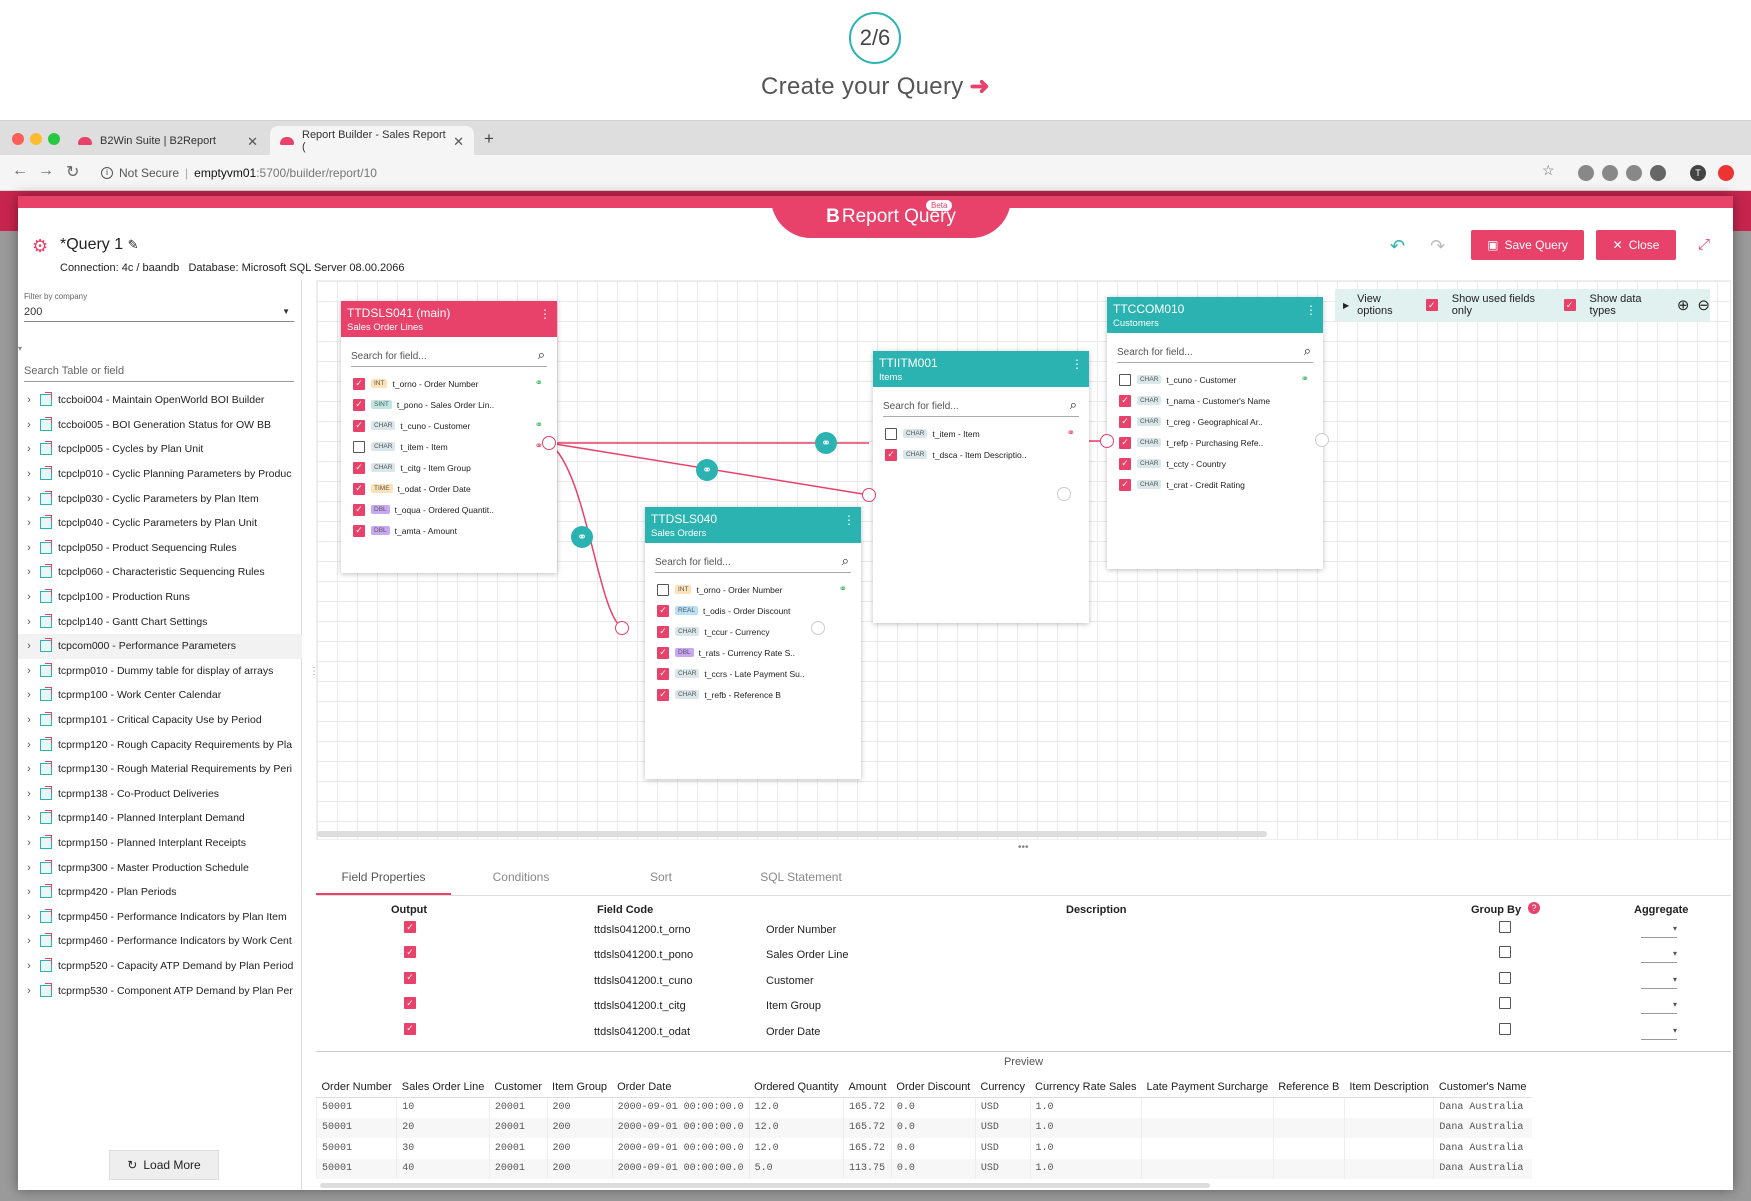  Describe the element at coordinates (1002, 1087) in the screenshot. I see `preview-column-header: Currency` at that location.